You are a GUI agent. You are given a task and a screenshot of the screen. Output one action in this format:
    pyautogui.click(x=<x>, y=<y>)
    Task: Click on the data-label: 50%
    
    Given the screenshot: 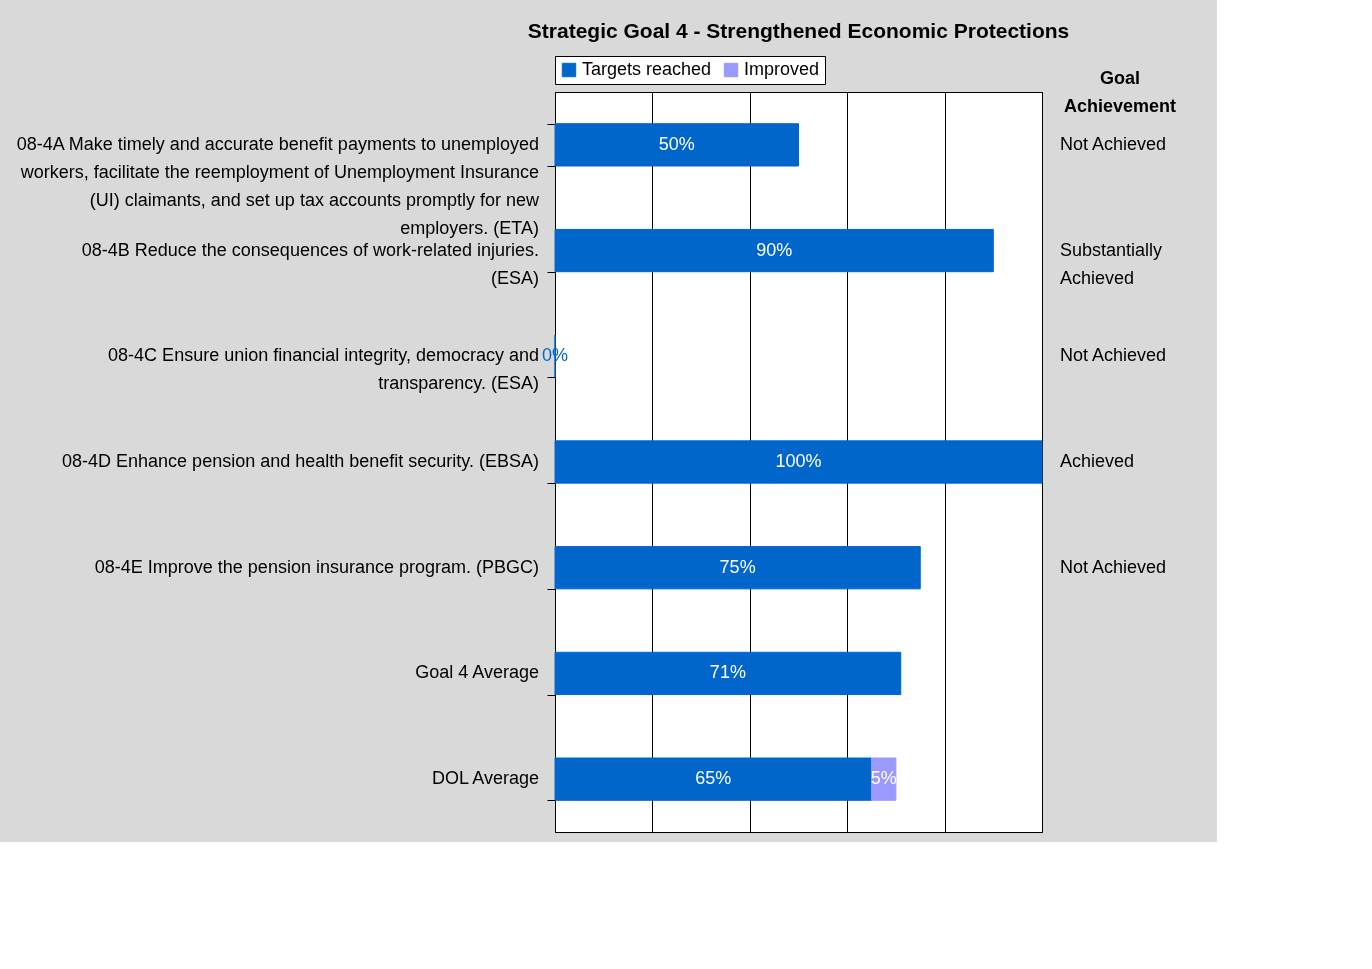 What is the action you would take?
    pyautogui.click(x=676, y=143)
    